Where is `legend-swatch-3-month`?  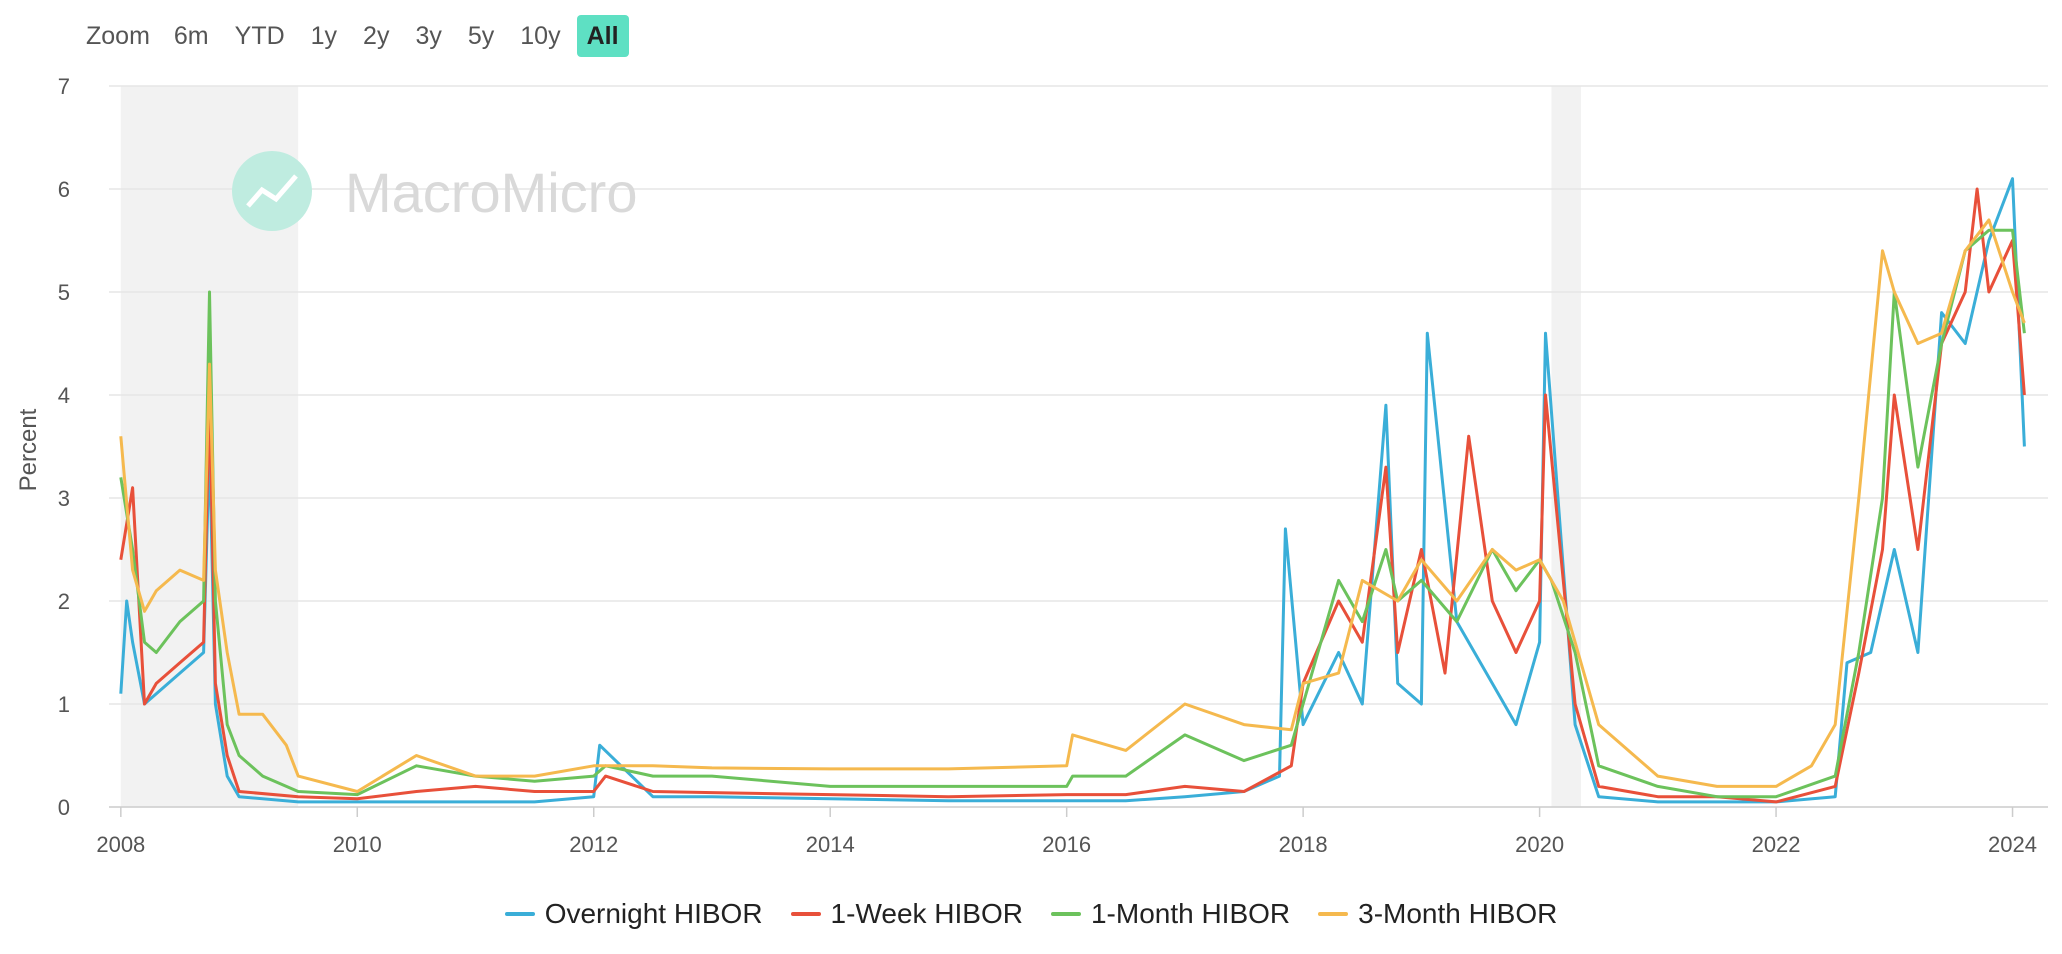 legend-swatch-3-month is located at coordinates (1333, 914).